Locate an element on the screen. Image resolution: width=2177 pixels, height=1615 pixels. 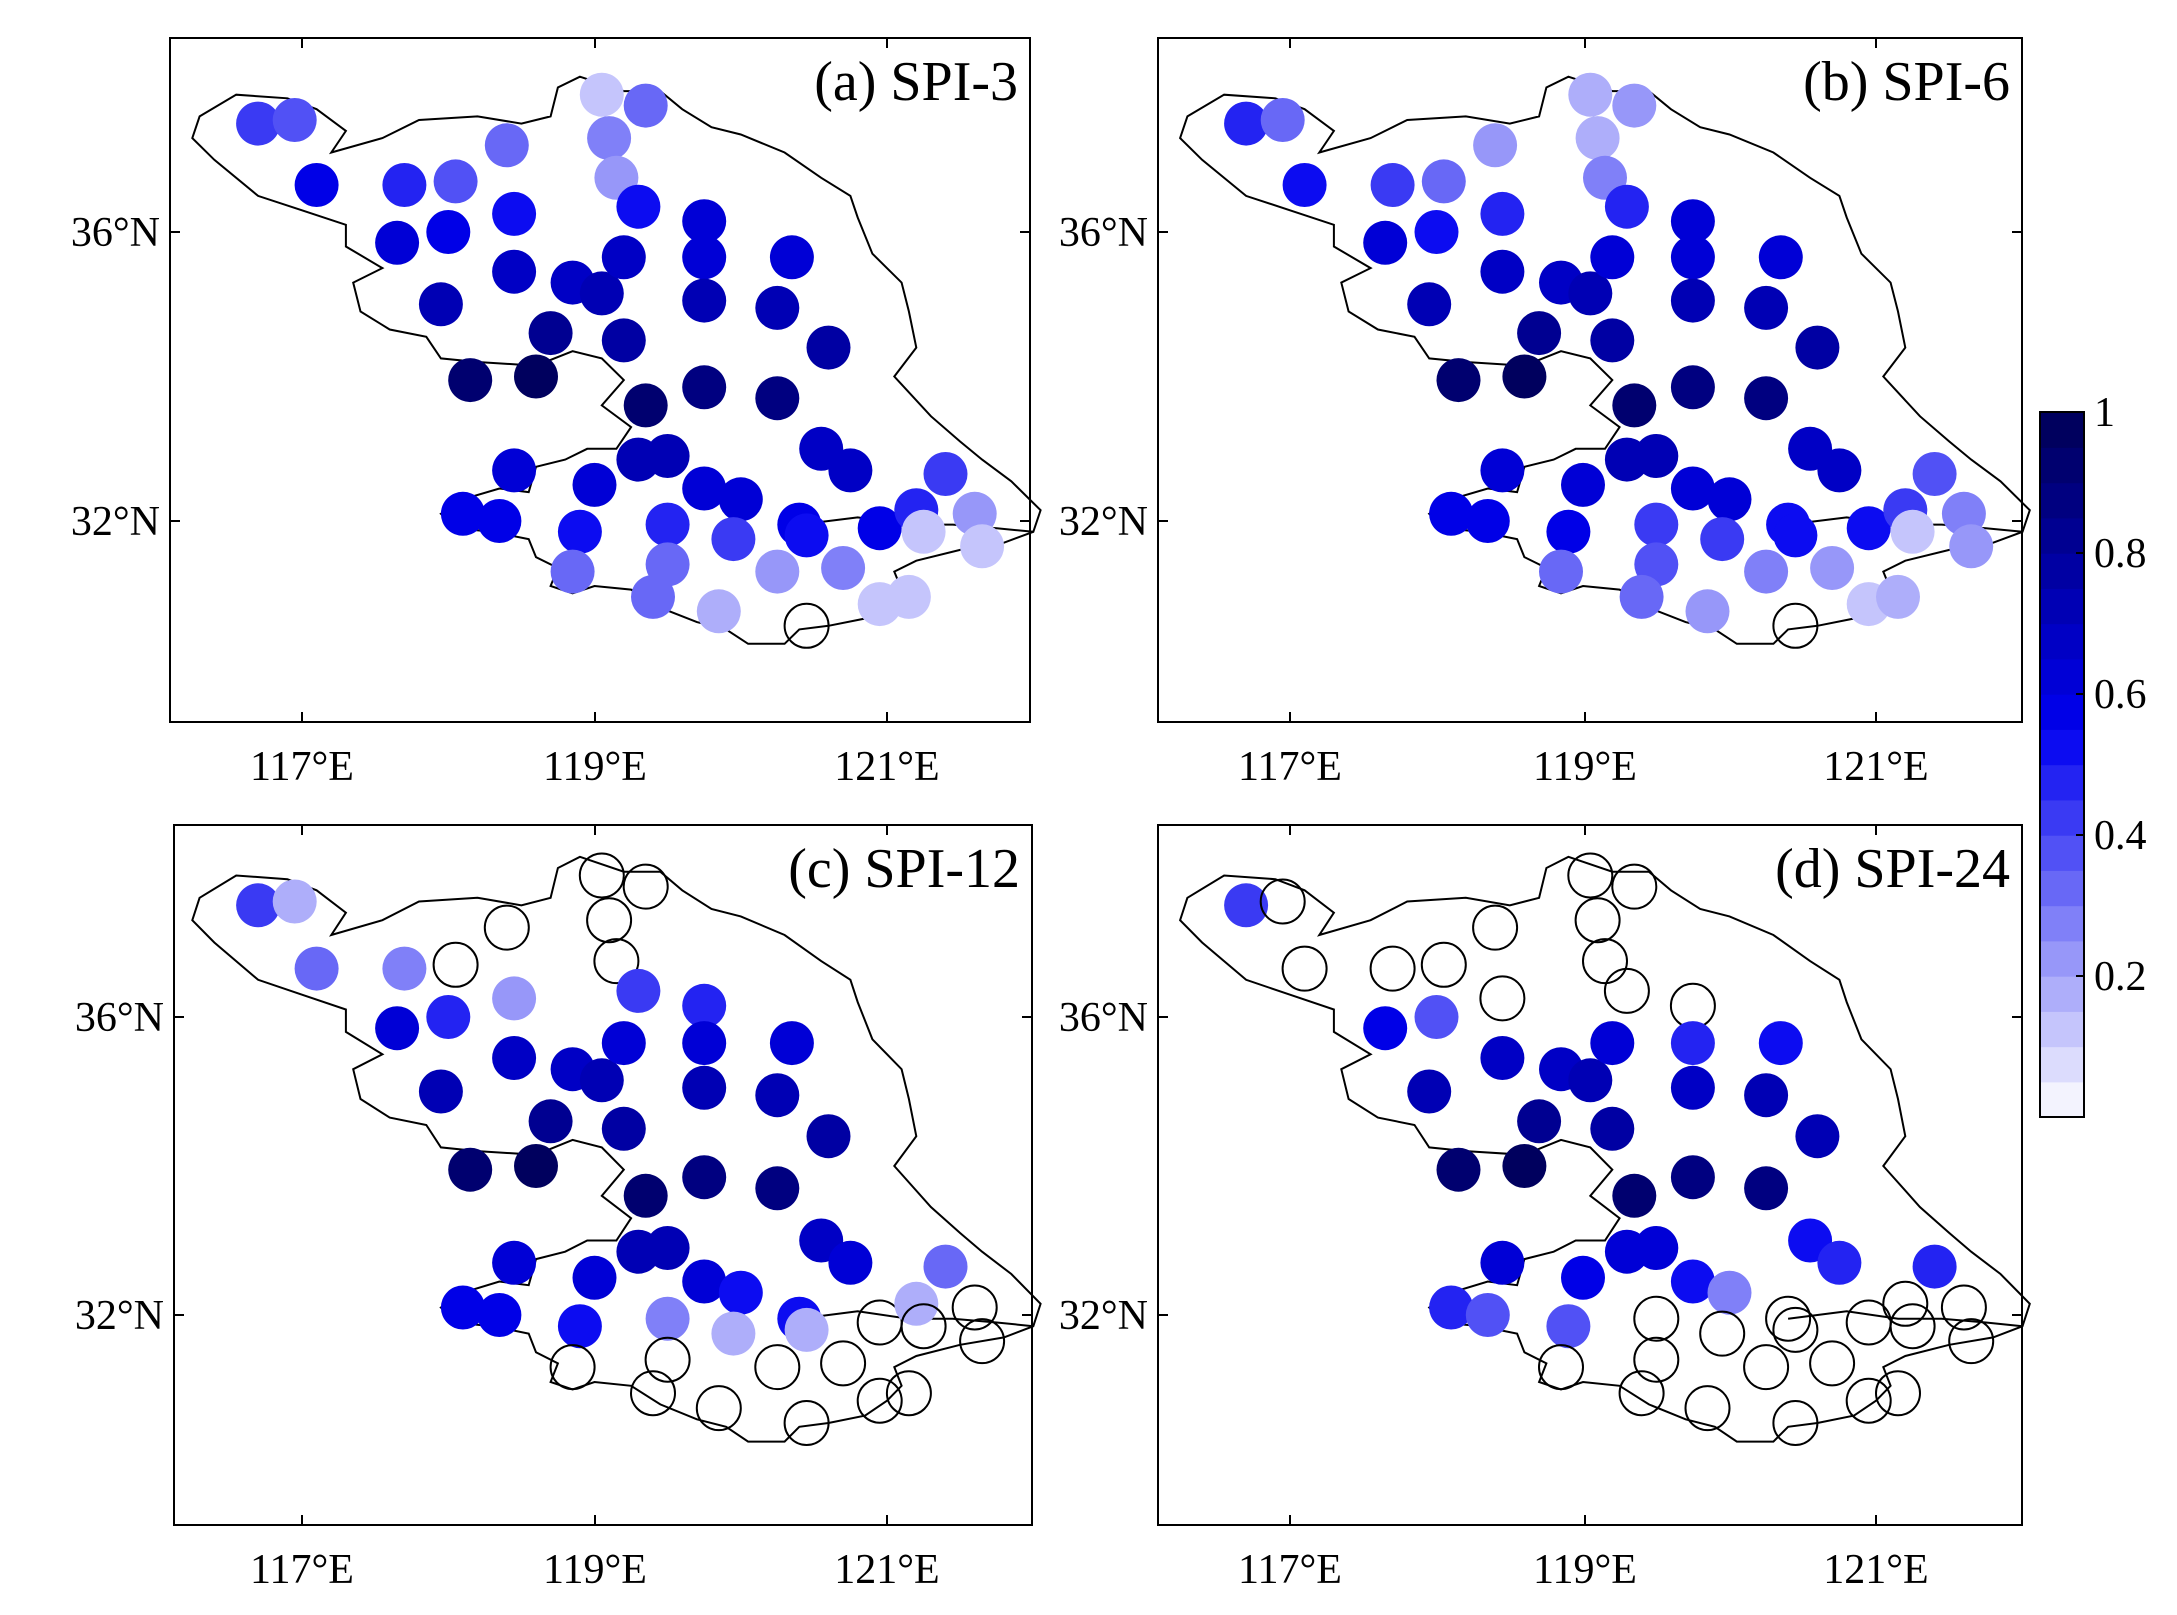
panel-title: (c) SPI-12 is located at coordinates (904, 869).